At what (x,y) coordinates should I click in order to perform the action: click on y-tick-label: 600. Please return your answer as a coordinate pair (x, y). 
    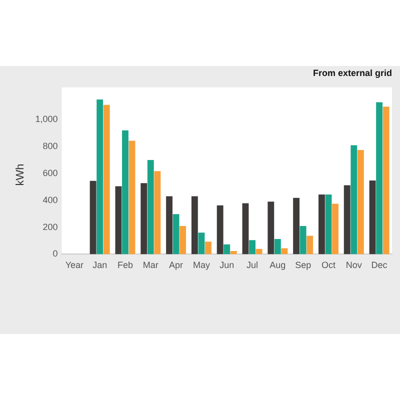
    Looking at the image, I should click on (50, 173).